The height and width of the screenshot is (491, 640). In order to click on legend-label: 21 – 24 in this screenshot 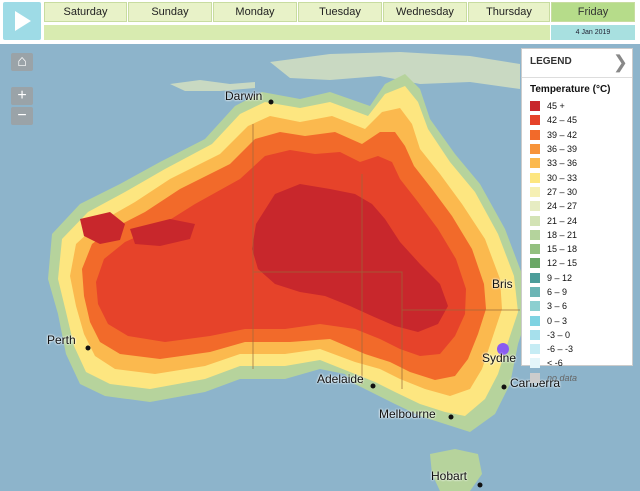, I will do `click(562, 220)`.